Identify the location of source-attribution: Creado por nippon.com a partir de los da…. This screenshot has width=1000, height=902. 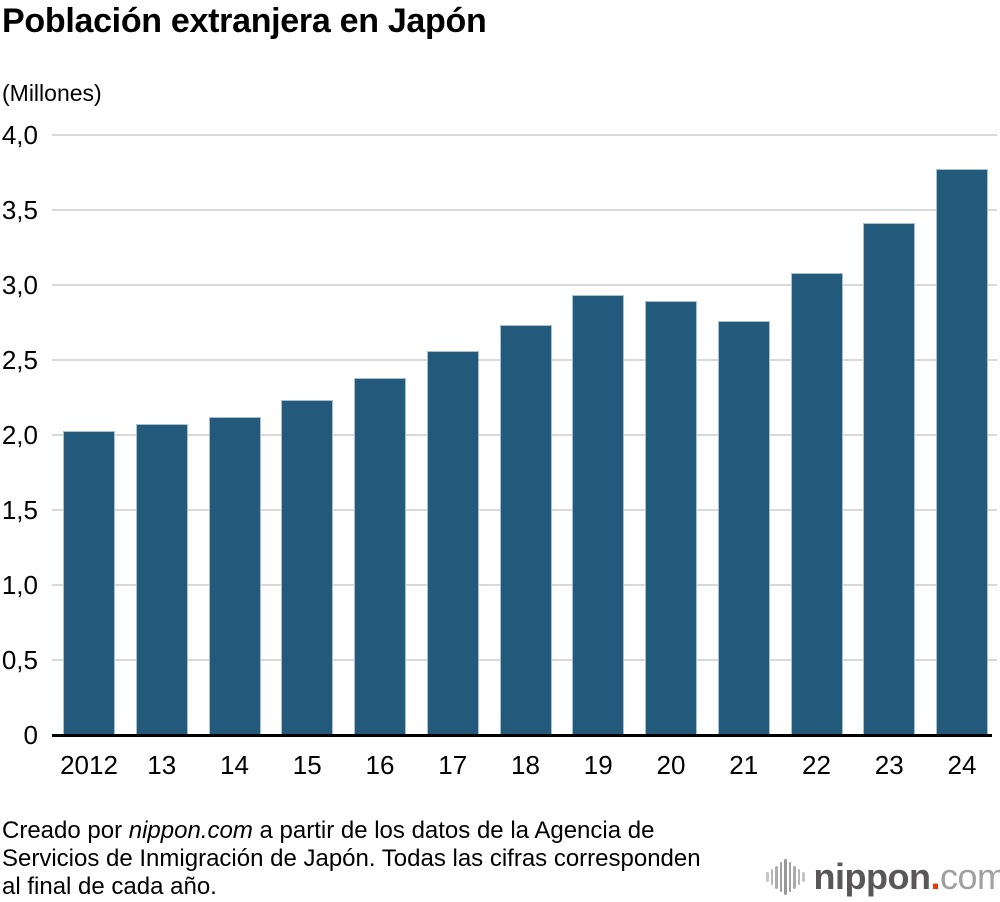
(351, 859).